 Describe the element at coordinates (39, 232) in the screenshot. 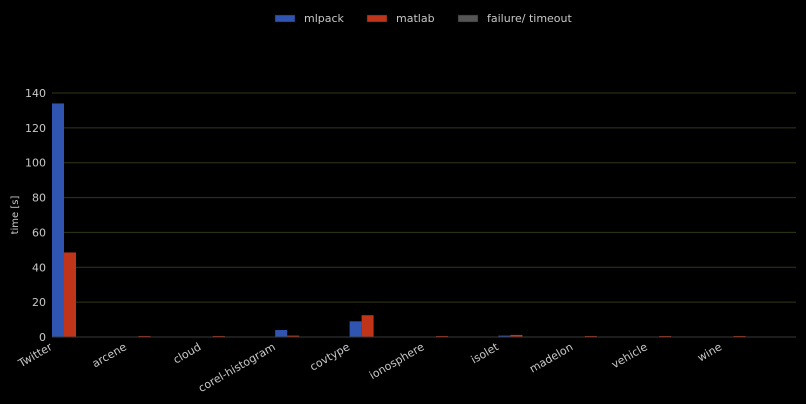

I see `y-tick-label-60: 60` at that location.